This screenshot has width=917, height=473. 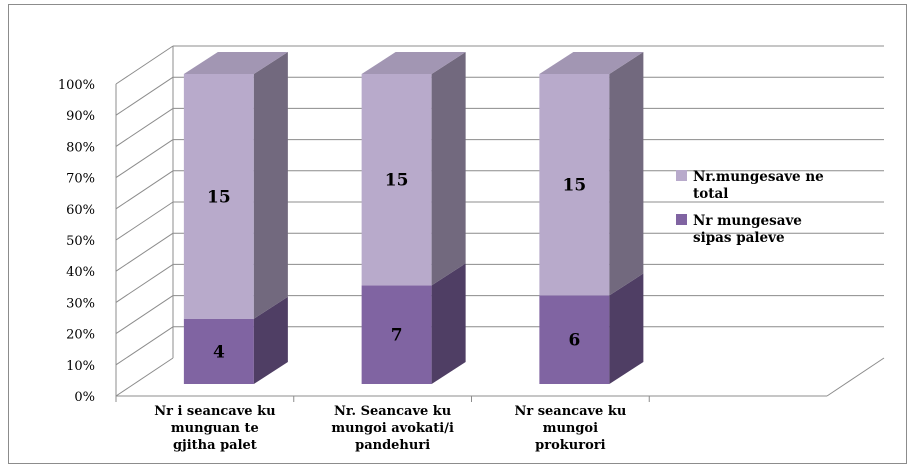 What do you see at coordinates (80, 241) in the screenshot?
I see `y-tick-label: 50%` at bounding box center [80, 241].